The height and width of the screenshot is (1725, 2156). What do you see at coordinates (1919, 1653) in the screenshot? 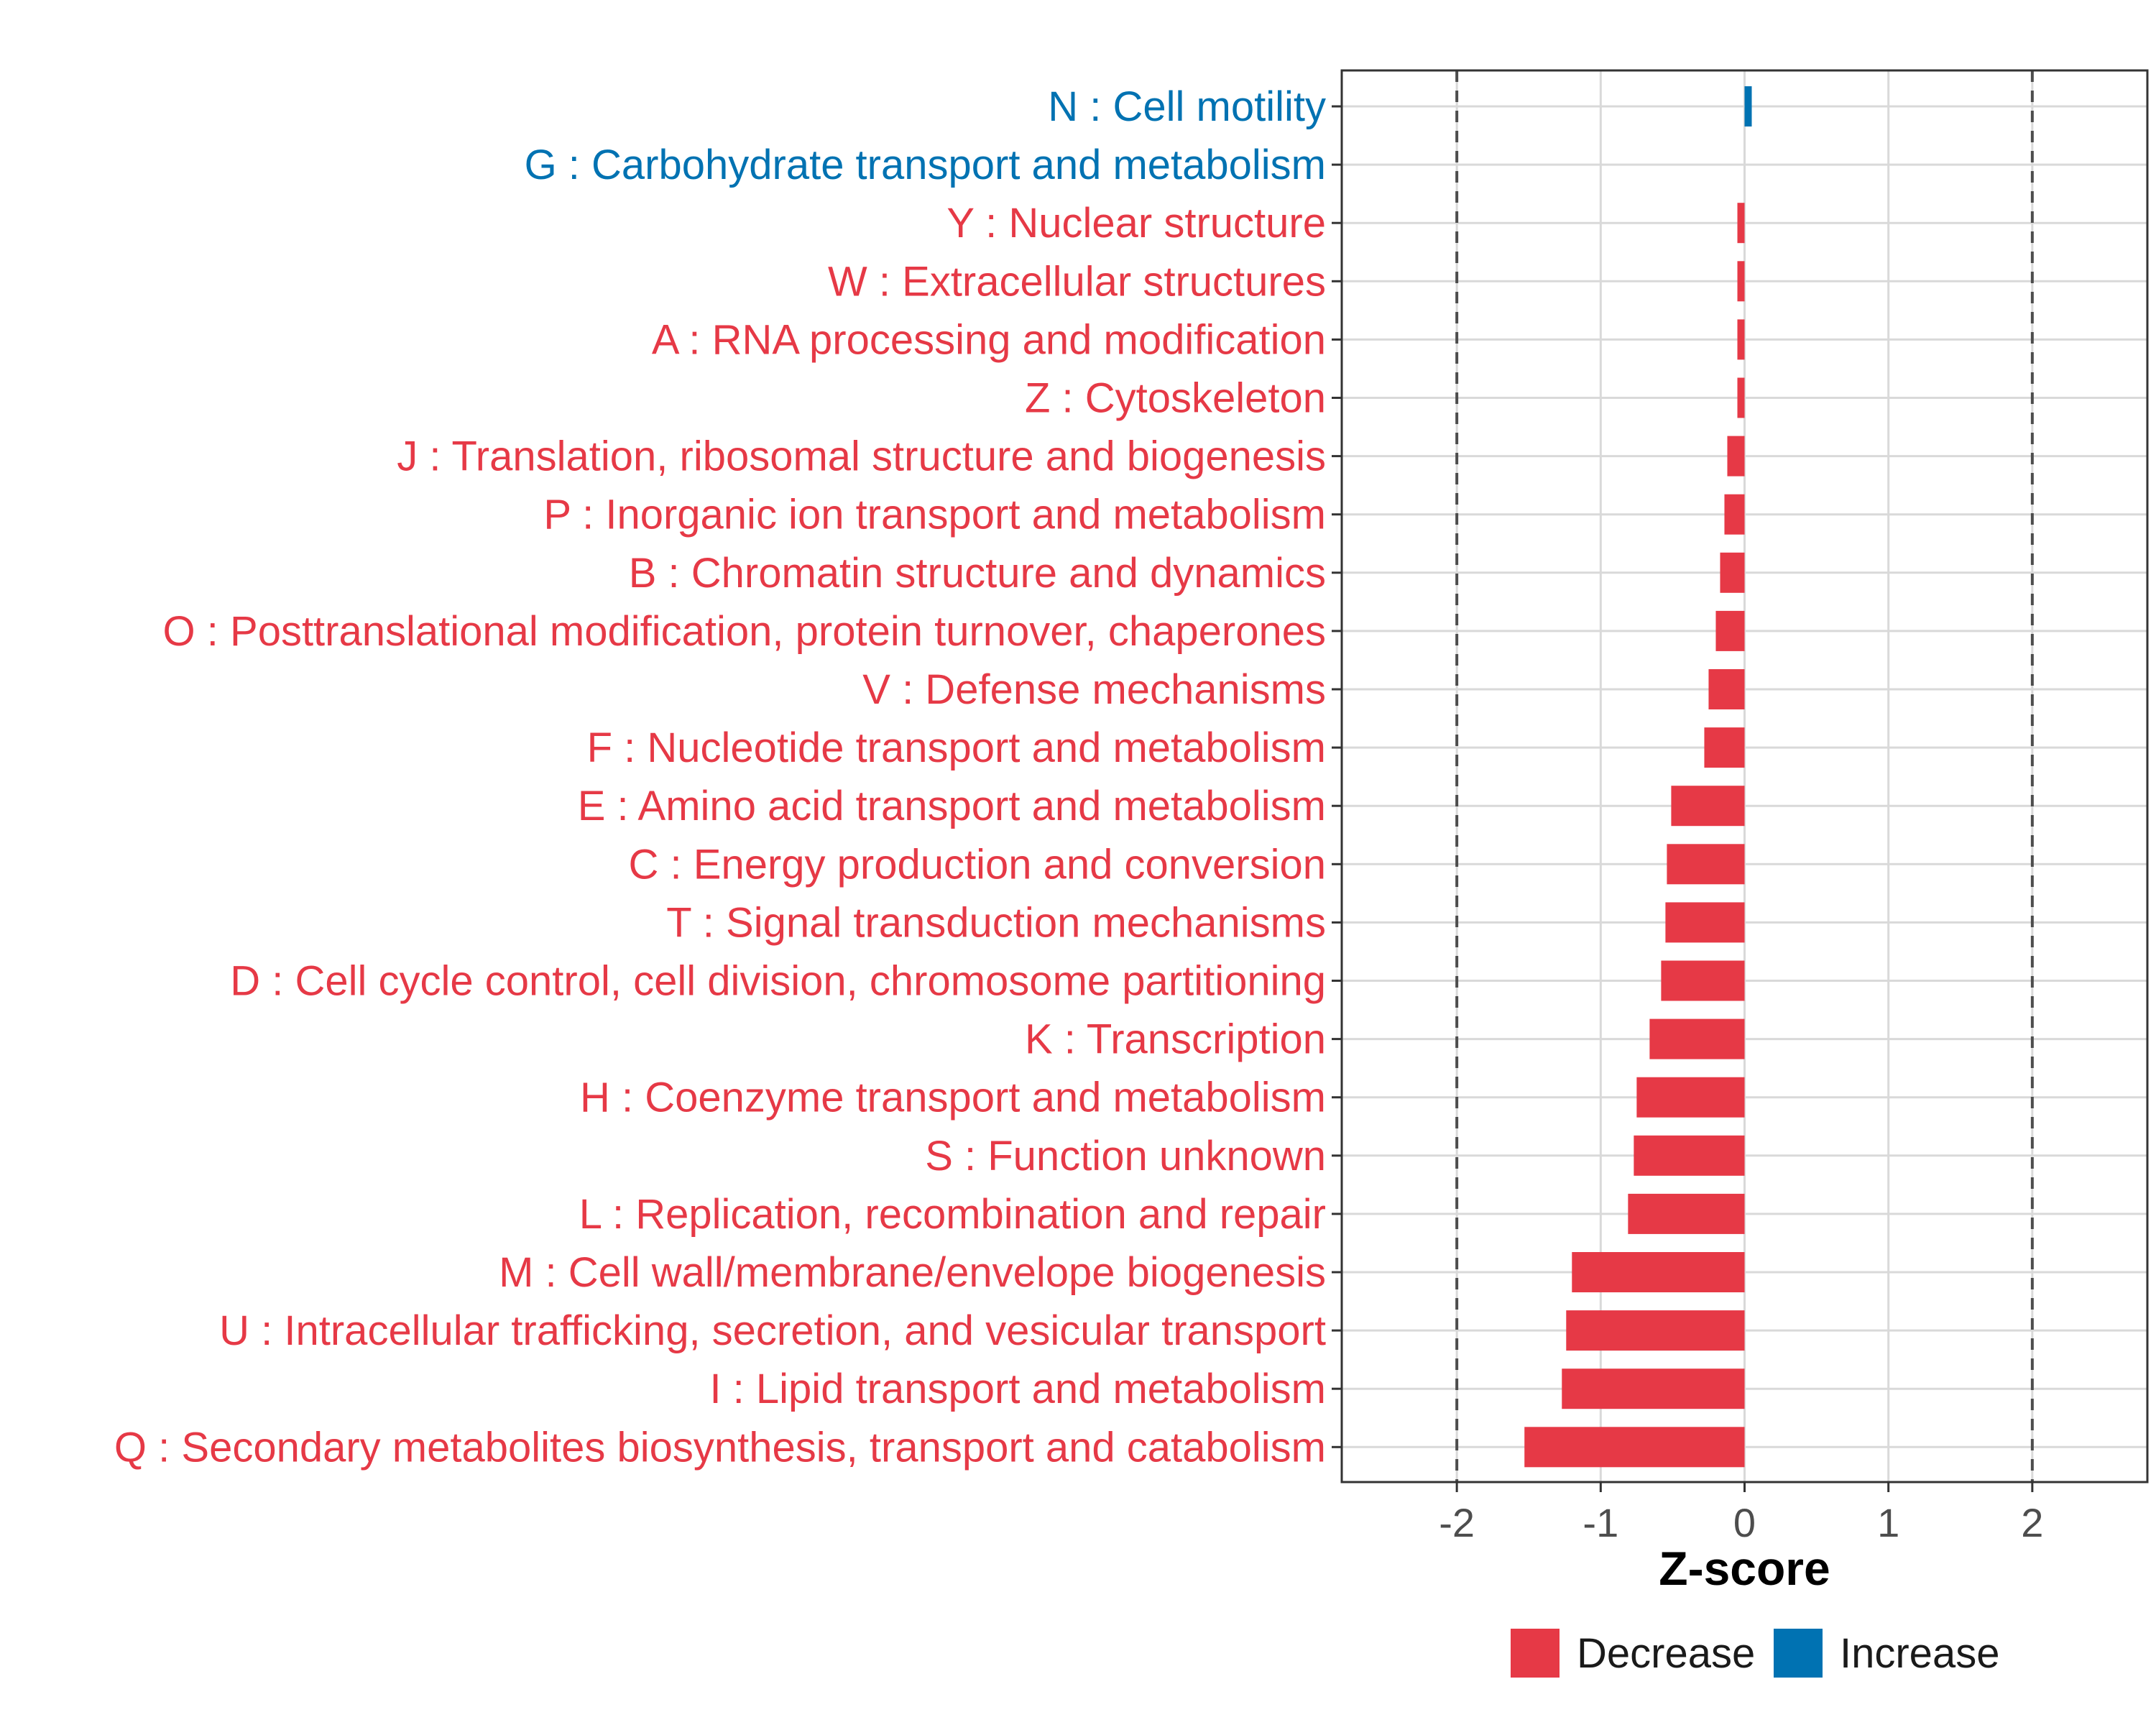
I see `legend-label: Increase` at bounding box center [1919, 1653].